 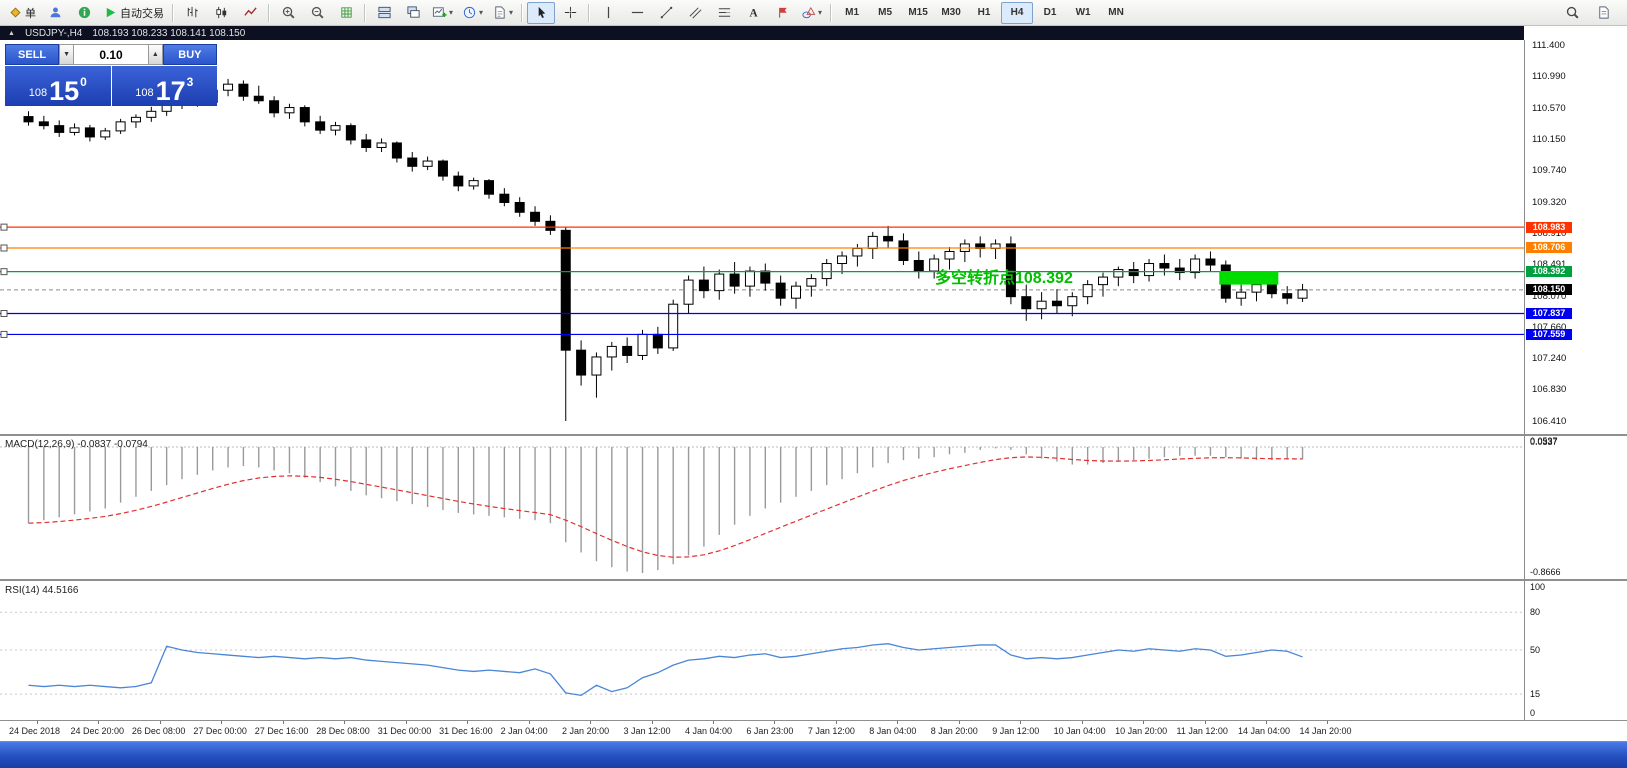 I want to click on vertical-line-button, so click(x=608, y=13).